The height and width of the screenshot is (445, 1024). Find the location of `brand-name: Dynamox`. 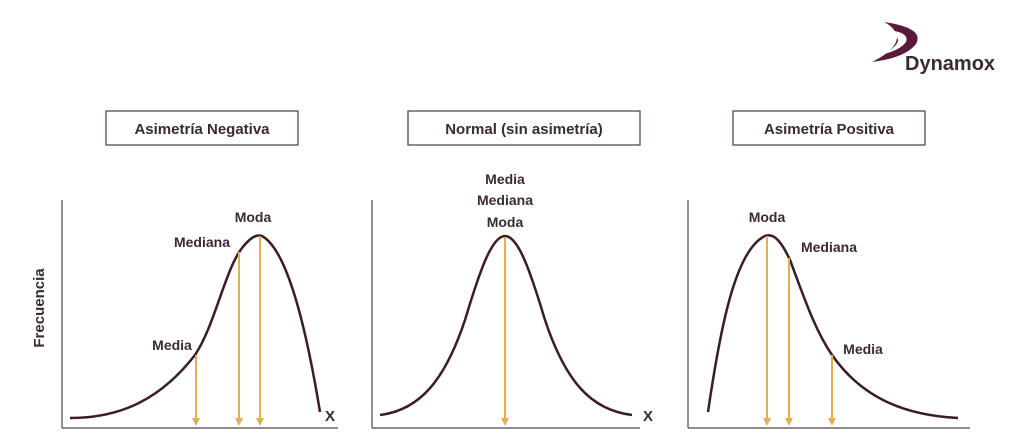

brand-name: Dynamox is located at coordinates (950, 64).